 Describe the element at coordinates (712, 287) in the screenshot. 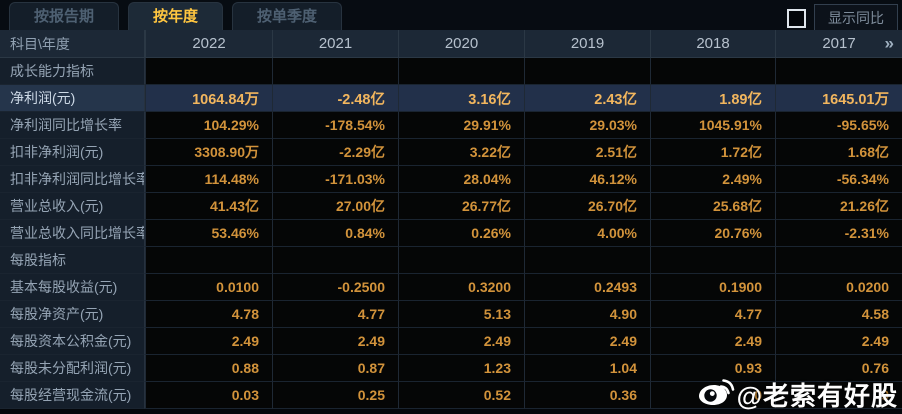

I see `value-cell: 0.1900` at that location.